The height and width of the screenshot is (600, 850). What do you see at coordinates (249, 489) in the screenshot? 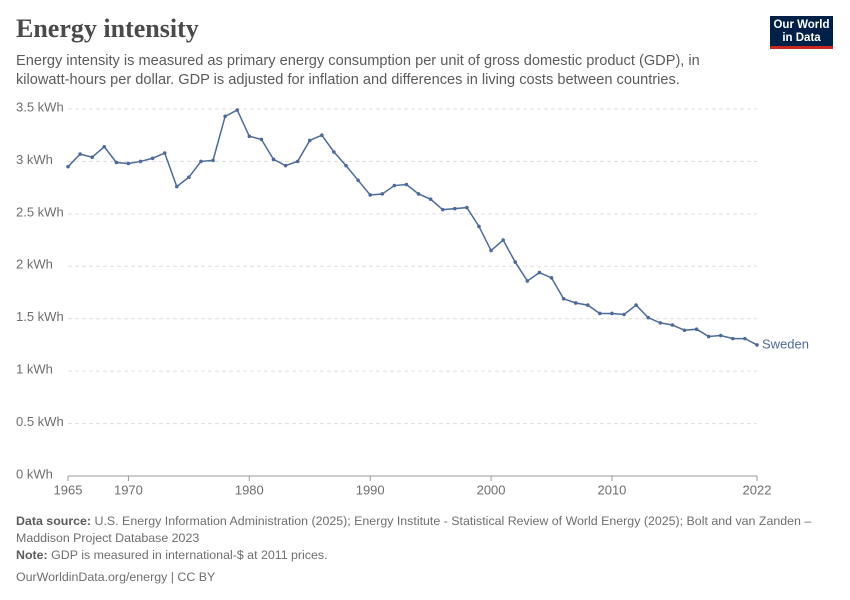
I see `x-tick-label: 1980` at bounding box center [249, 489].